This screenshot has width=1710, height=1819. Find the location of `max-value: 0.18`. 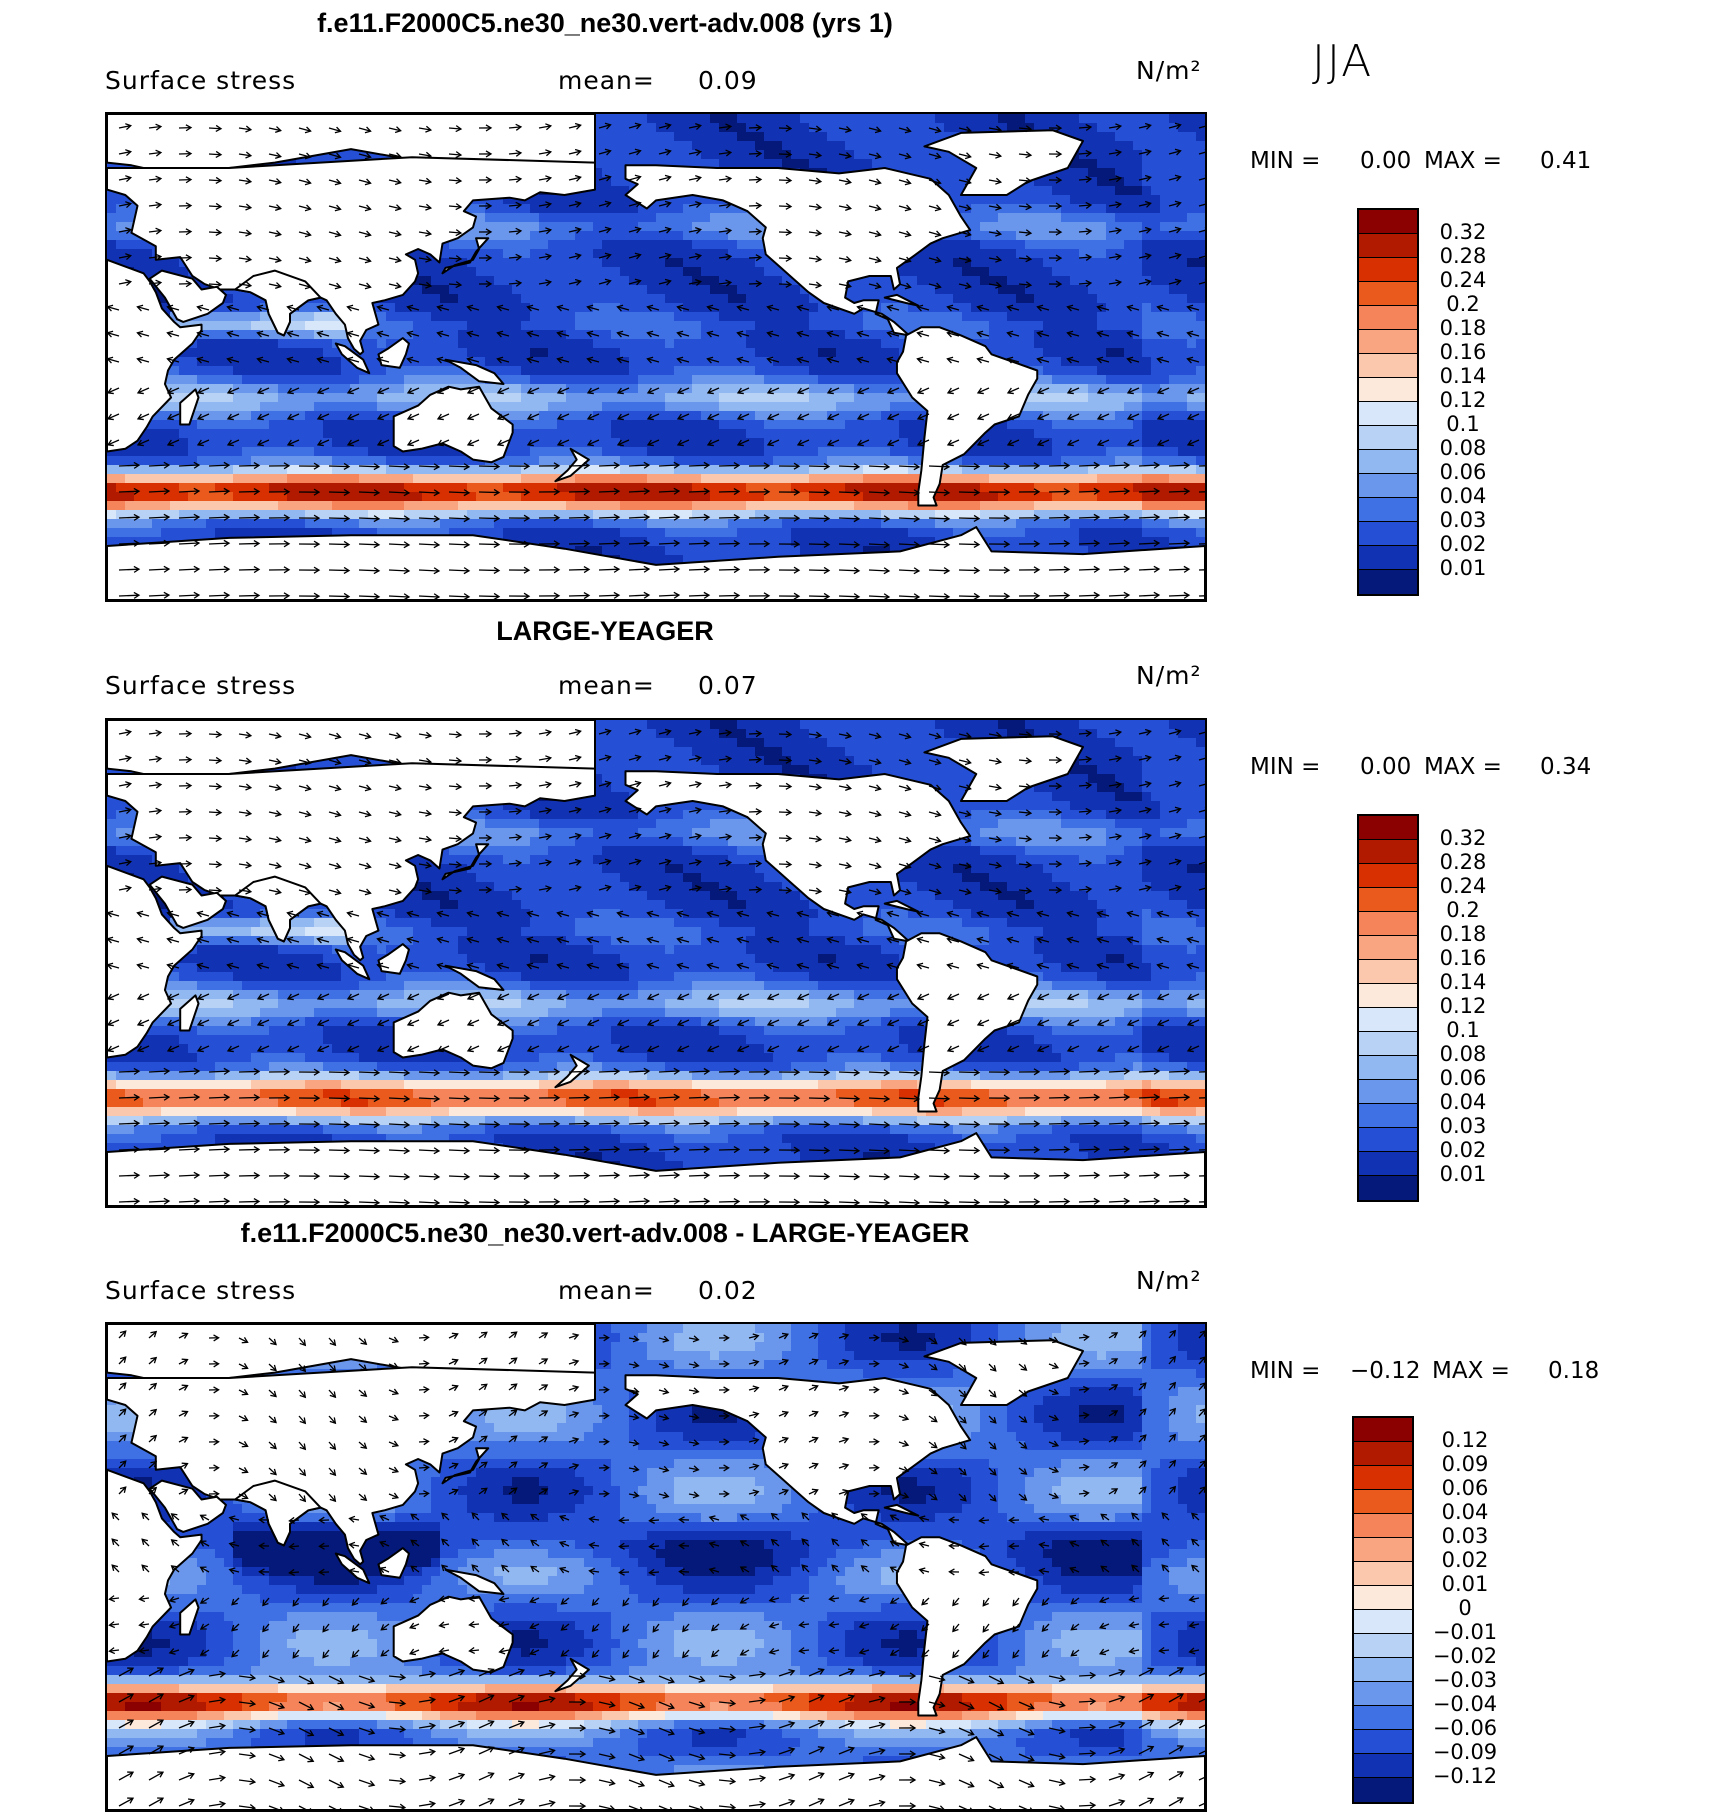

max-value: 0.18 is located at coordinates (1573, 1371).